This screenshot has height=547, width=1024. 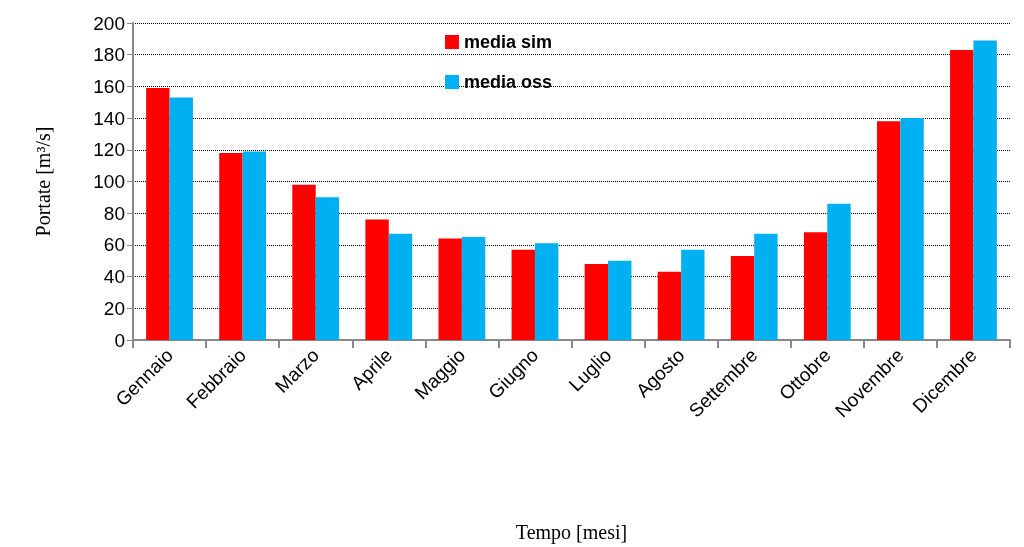 I want to click on y-tick-label: 80, so click(x=114, y=213).